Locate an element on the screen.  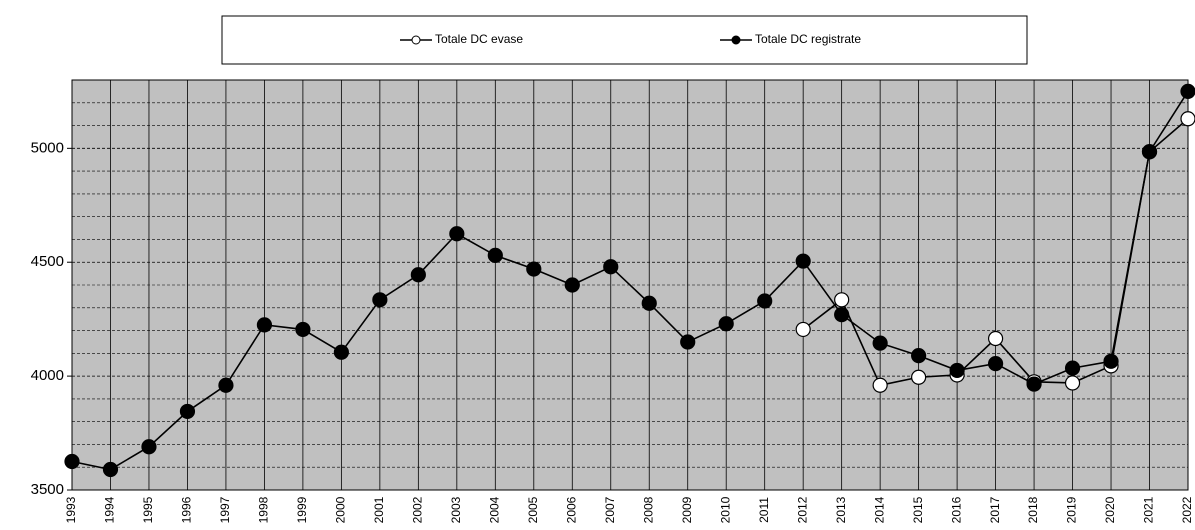
x-tick-label: 2016 is located at coordinates (956, 509).